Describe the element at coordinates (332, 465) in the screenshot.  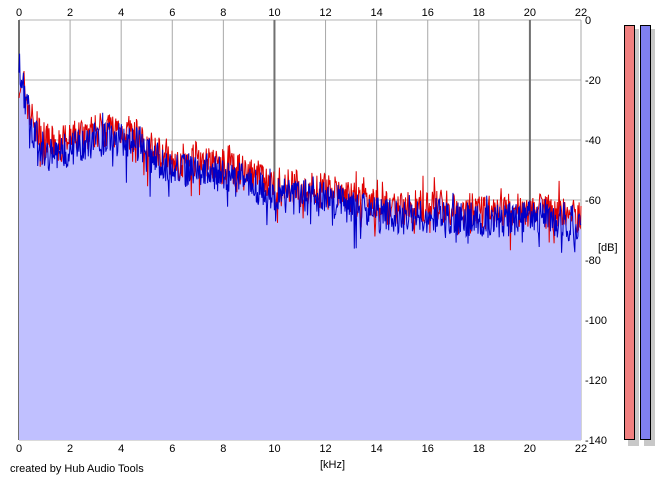
I see `x-axis-label: [kHz]` at that location.